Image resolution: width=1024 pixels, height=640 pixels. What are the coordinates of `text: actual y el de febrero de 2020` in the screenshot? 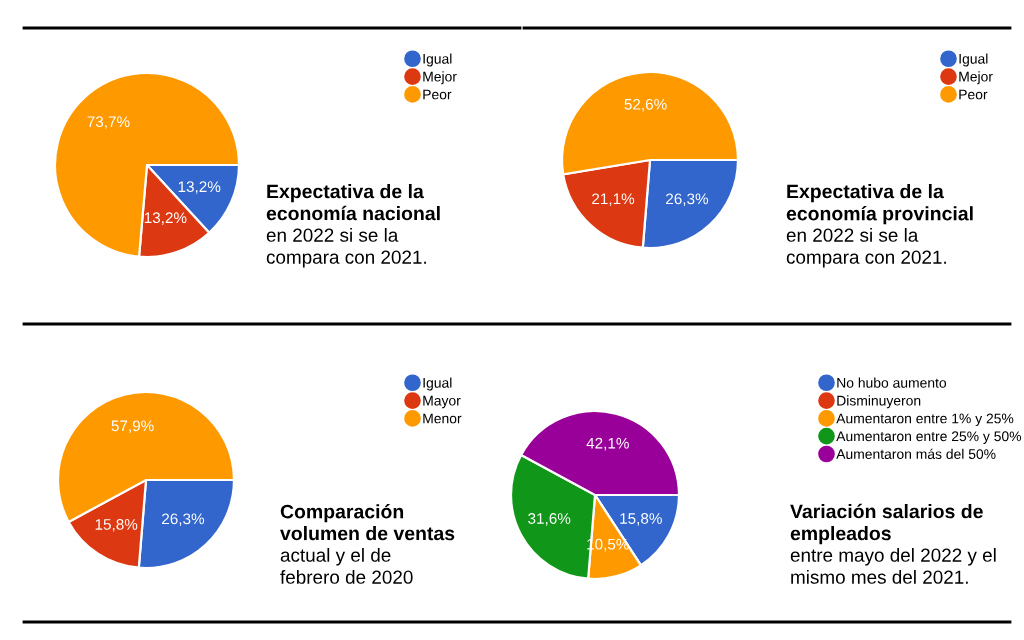 It's located at (346, 566).